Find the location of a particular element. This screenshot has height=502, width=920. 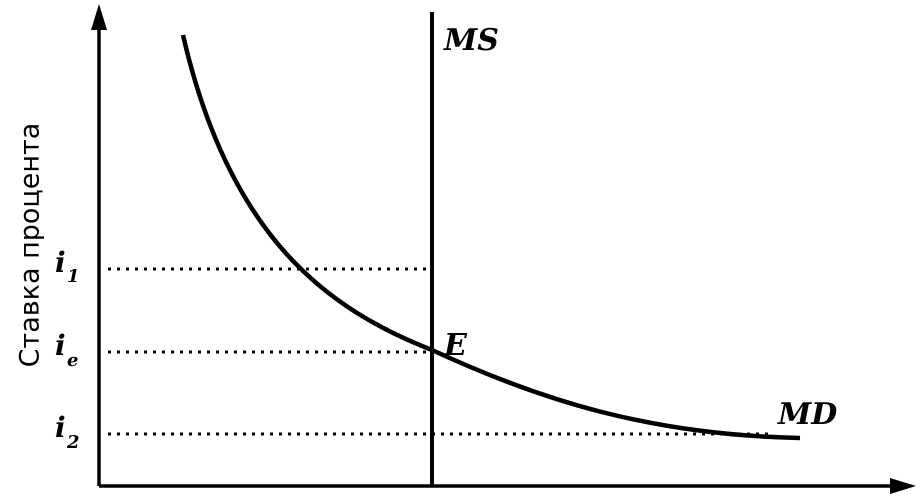

rate-label-ie: i e is located at coordinates (66, 350).